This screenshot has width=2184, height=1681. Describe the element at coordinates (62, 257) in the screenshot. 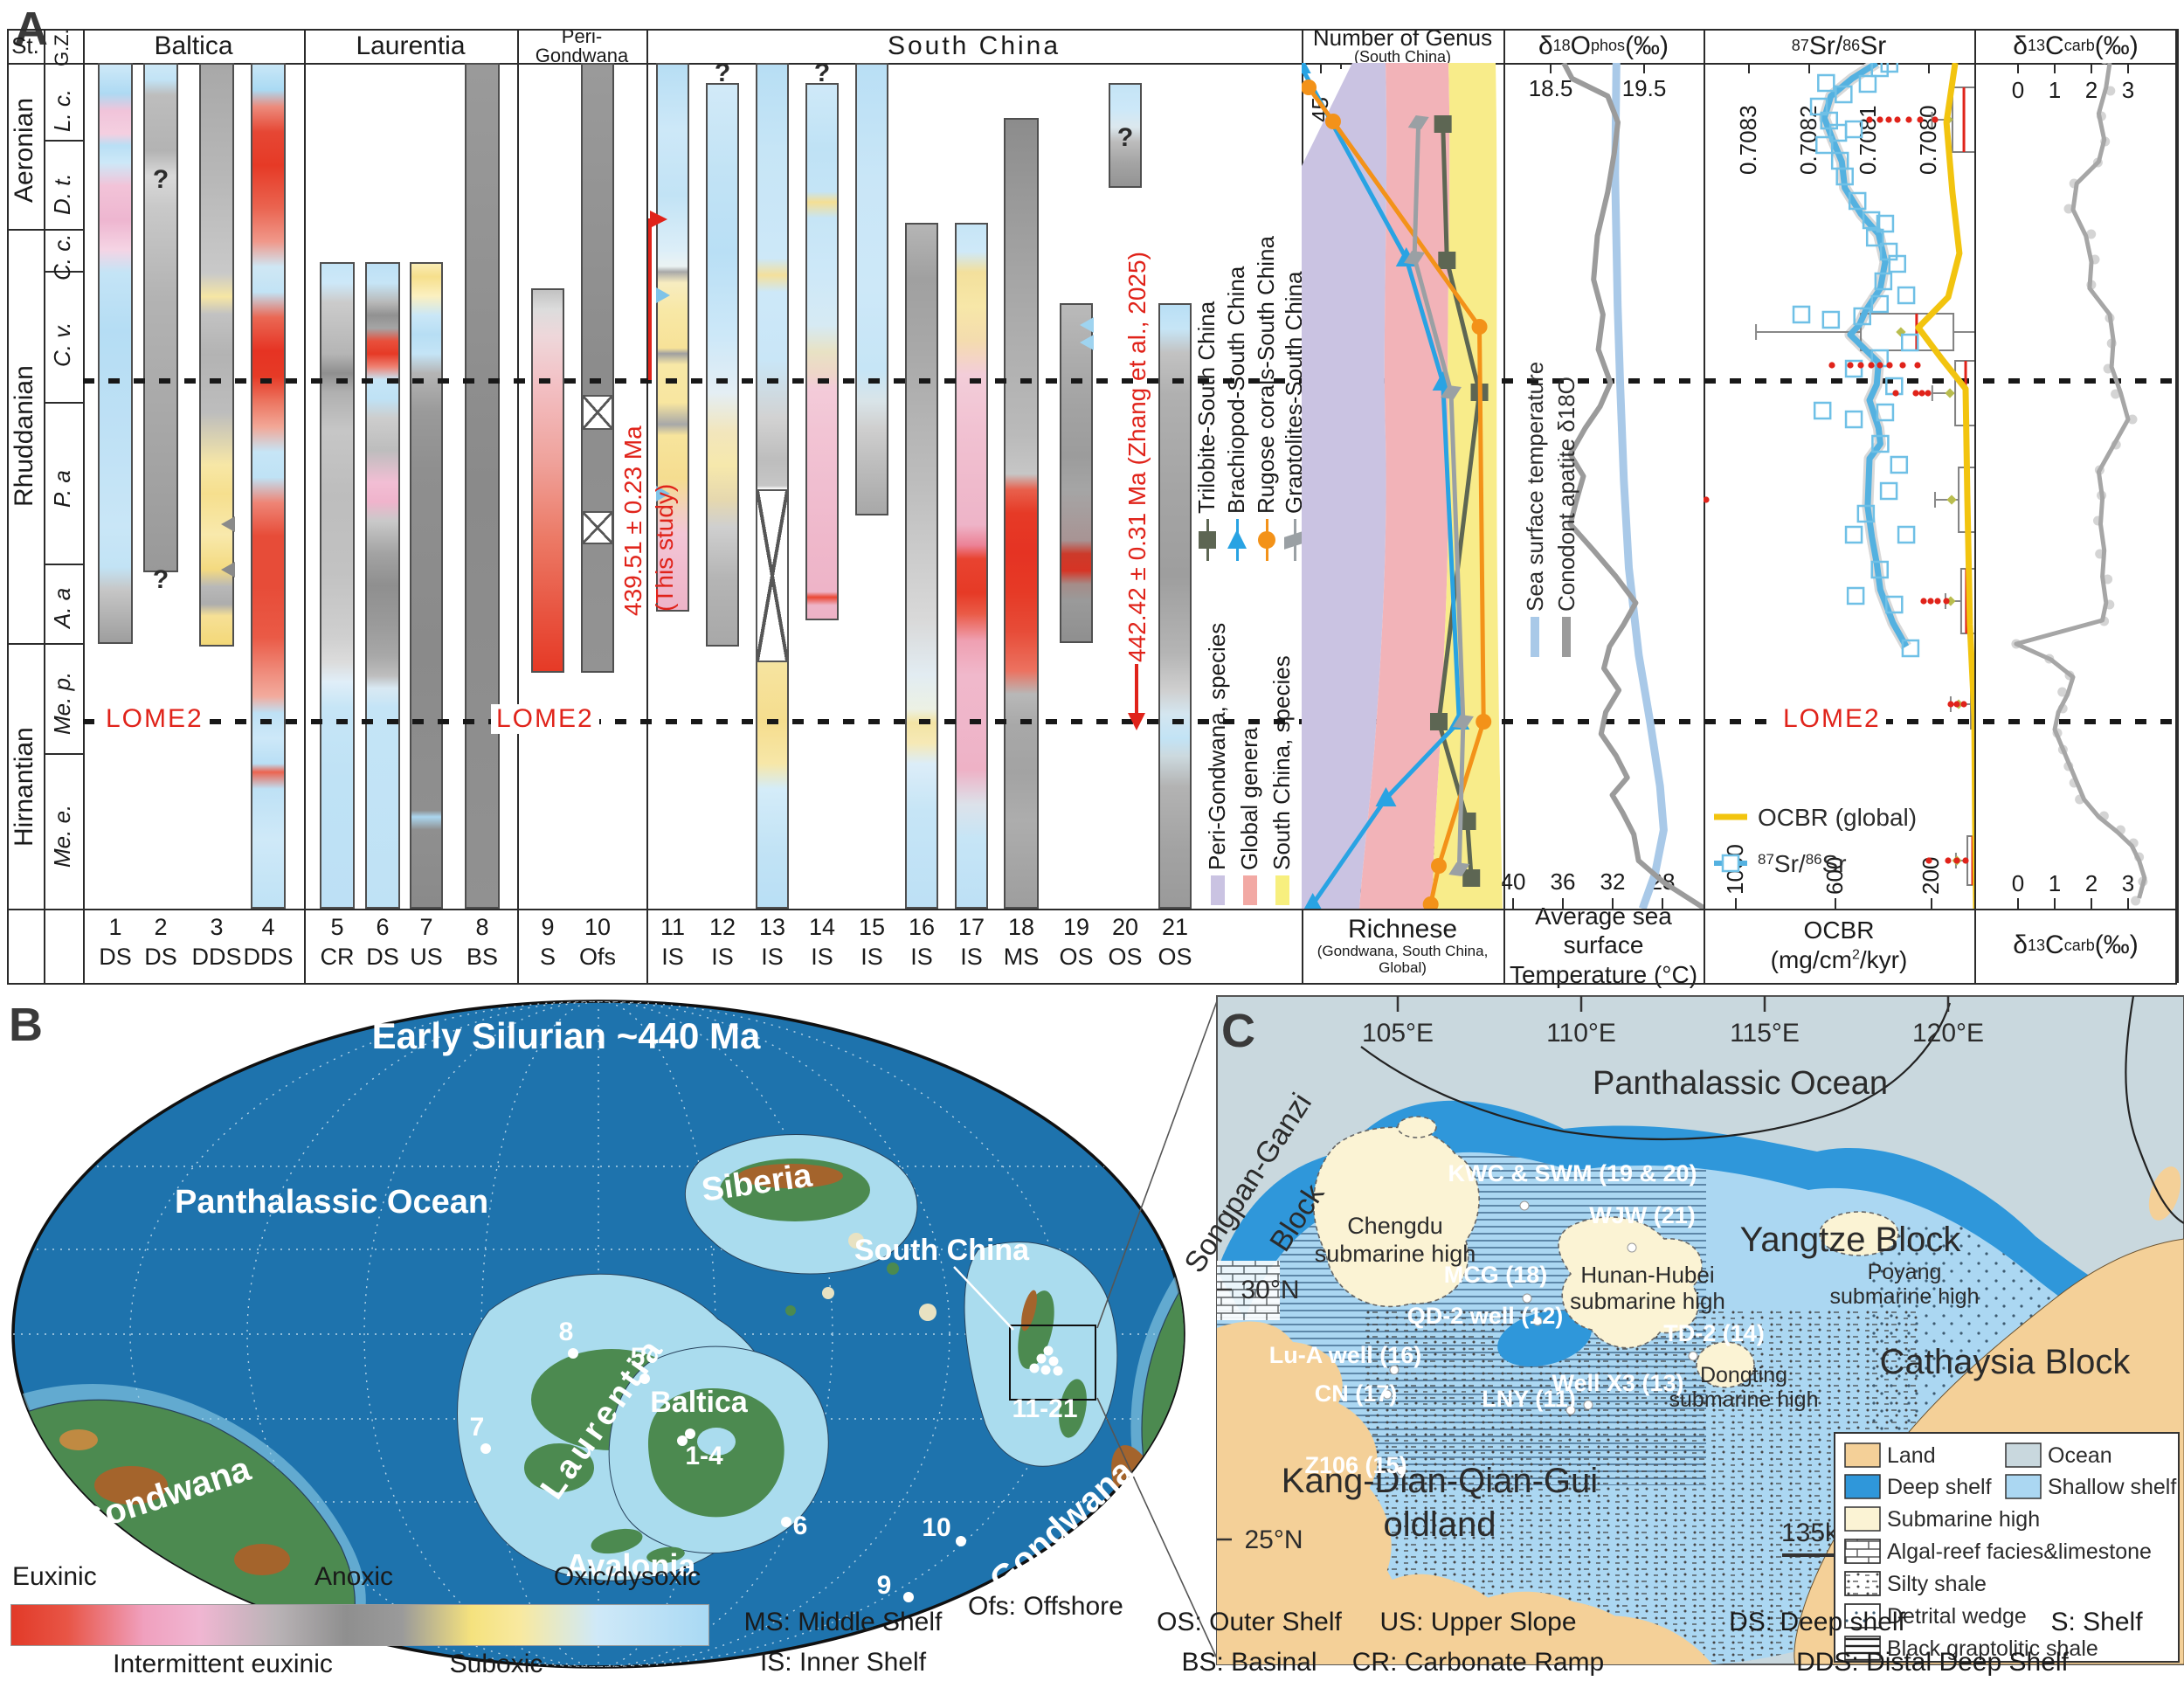

I see `zone-label: C. c.` at that location.